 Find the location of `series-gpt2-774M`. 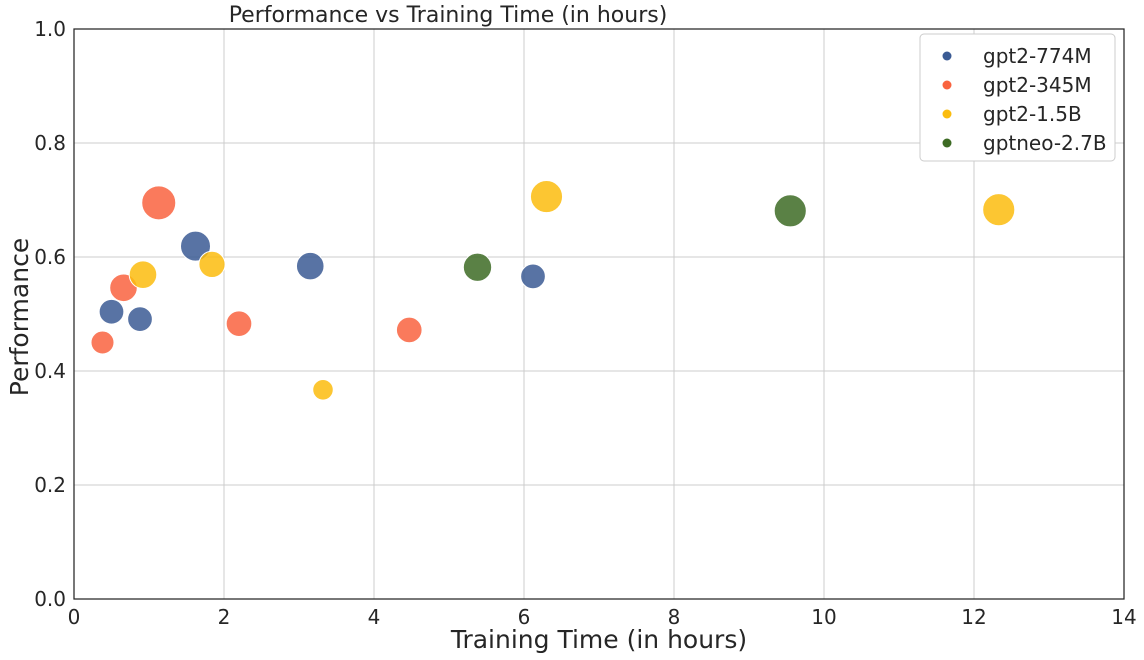

series-gpt2-774M is located at coordinates (322, 281).